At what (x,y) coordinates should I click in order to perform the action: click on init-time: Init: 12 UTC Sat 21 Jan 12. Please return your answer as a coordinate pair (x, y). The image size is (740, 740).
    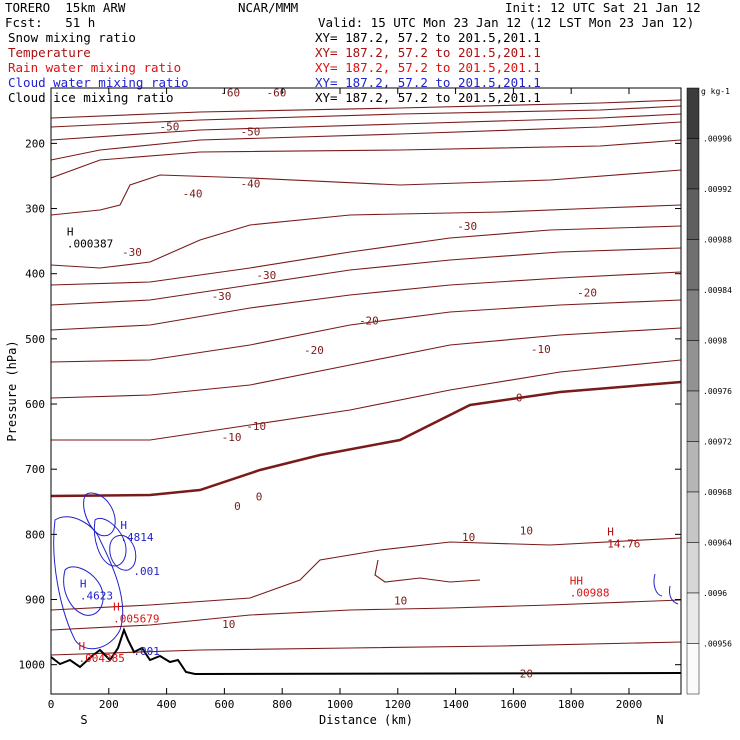
    Looking at the image, I should click on (603, 7).